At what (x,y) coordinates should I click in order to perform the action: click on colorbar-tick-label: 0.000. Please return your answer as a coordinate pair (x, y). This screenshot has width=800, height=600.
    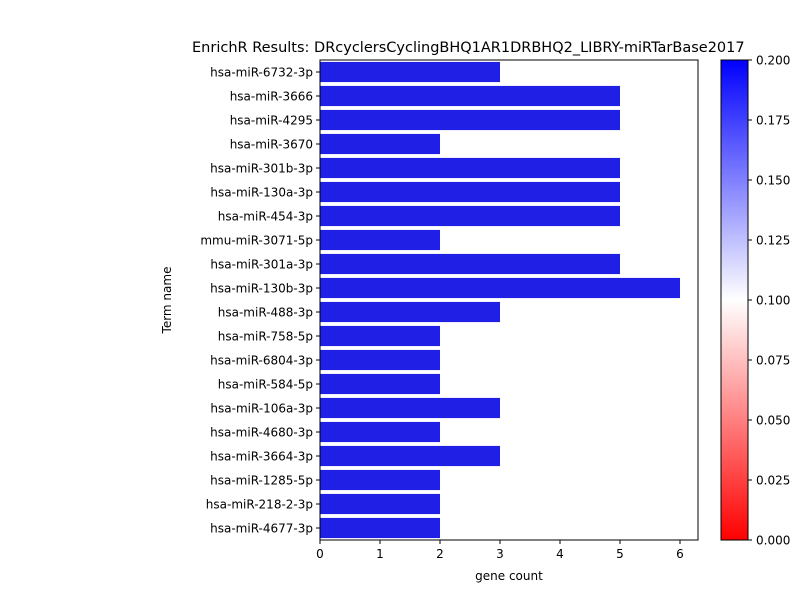
    Looking at the image, I should click on (773, 541).